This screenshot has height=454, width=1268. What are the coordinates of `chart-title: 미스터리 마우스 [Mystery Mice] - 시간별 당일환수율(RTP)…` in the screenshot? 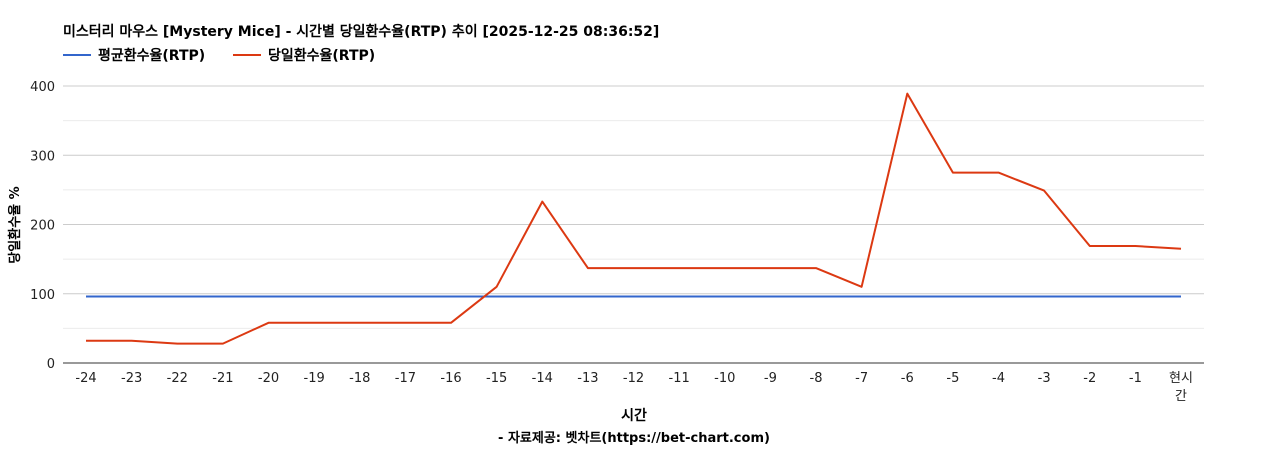 It's located at (361, 31).